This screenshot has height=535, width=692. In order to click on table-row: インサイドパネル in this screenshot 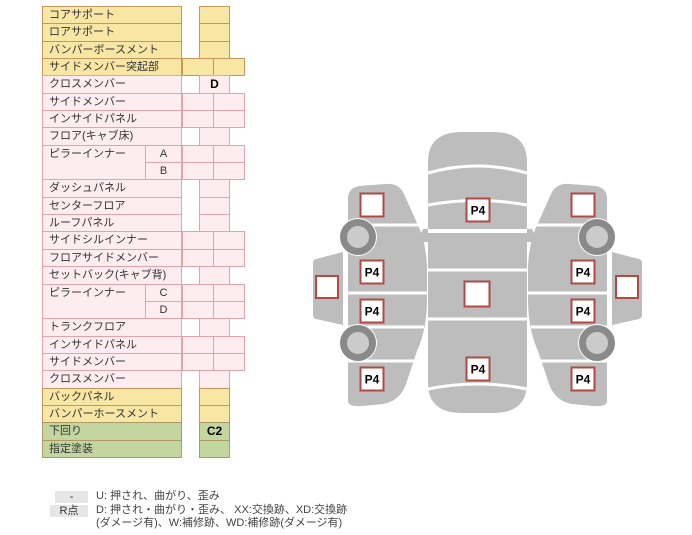, I will do `click(143, 119)`.